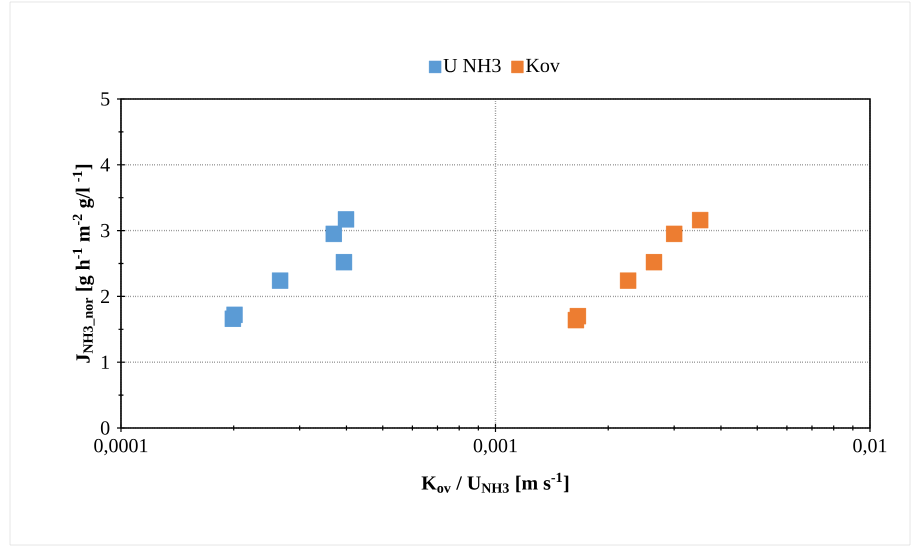  What do you see at coordinates (495, 482) in the screenshot?
I see `text: K$_{ov}$ / U$_{NH3}$ [m s$^{-1}$]` at bounding box center [495, 482].